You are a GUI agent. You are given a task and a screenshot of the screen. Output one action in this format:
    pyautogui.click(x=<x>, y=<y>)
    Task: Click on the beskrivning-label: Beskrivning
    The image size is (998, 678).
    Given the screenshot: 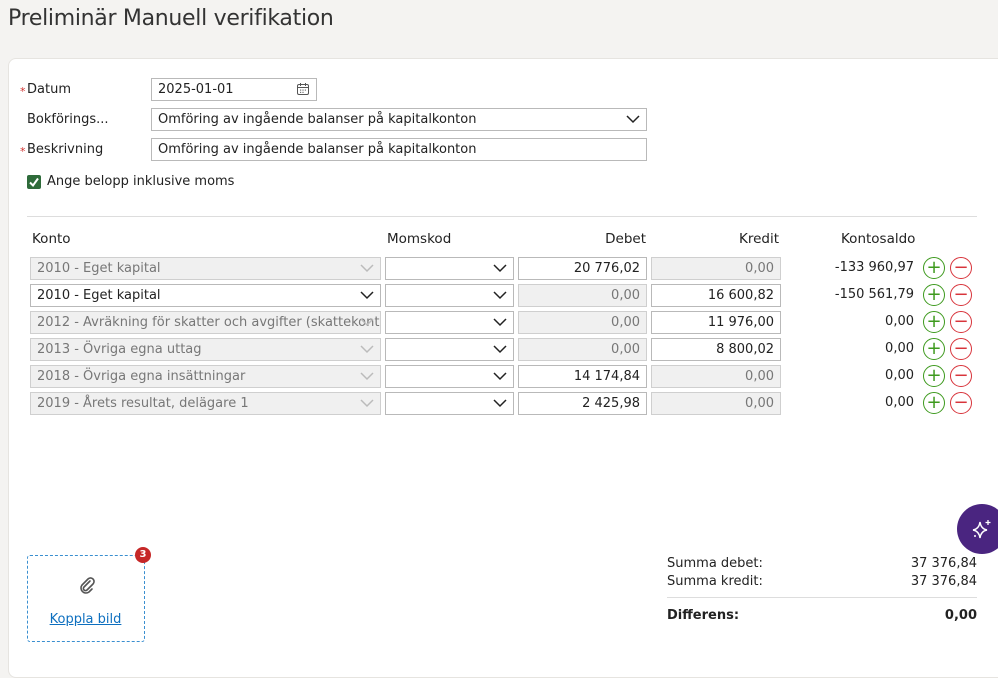 What is the action you would take?
    pyautogui.click(x=65, y=149)
    